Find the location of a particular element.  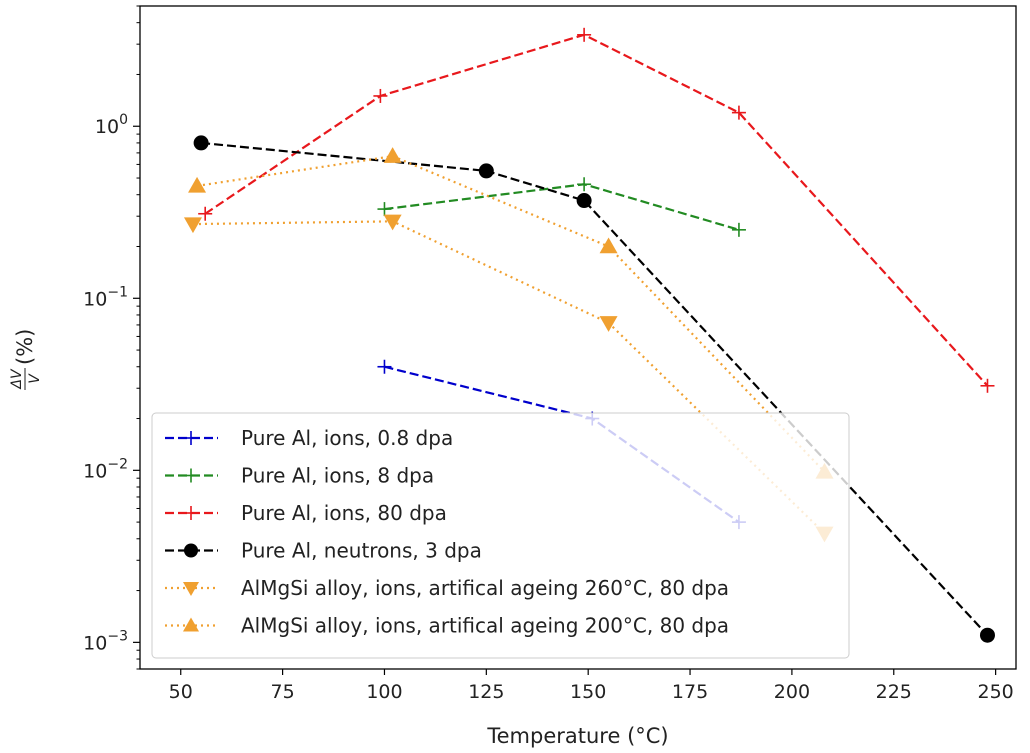

legend-item: Pure Al, ions, 80 dpa is located at coordinates (306, 513).